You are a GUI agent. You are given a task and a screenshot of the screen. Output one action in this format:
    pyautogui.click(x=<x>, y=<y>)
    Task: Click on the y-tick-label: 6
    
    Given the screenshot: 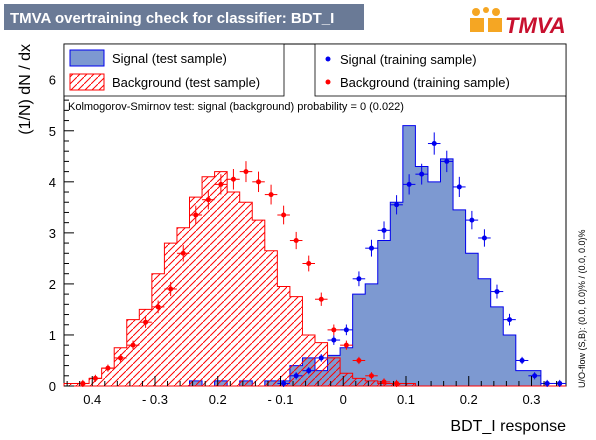 What is the action you would take?
    pyautogui.click(x=52, y=80)
    